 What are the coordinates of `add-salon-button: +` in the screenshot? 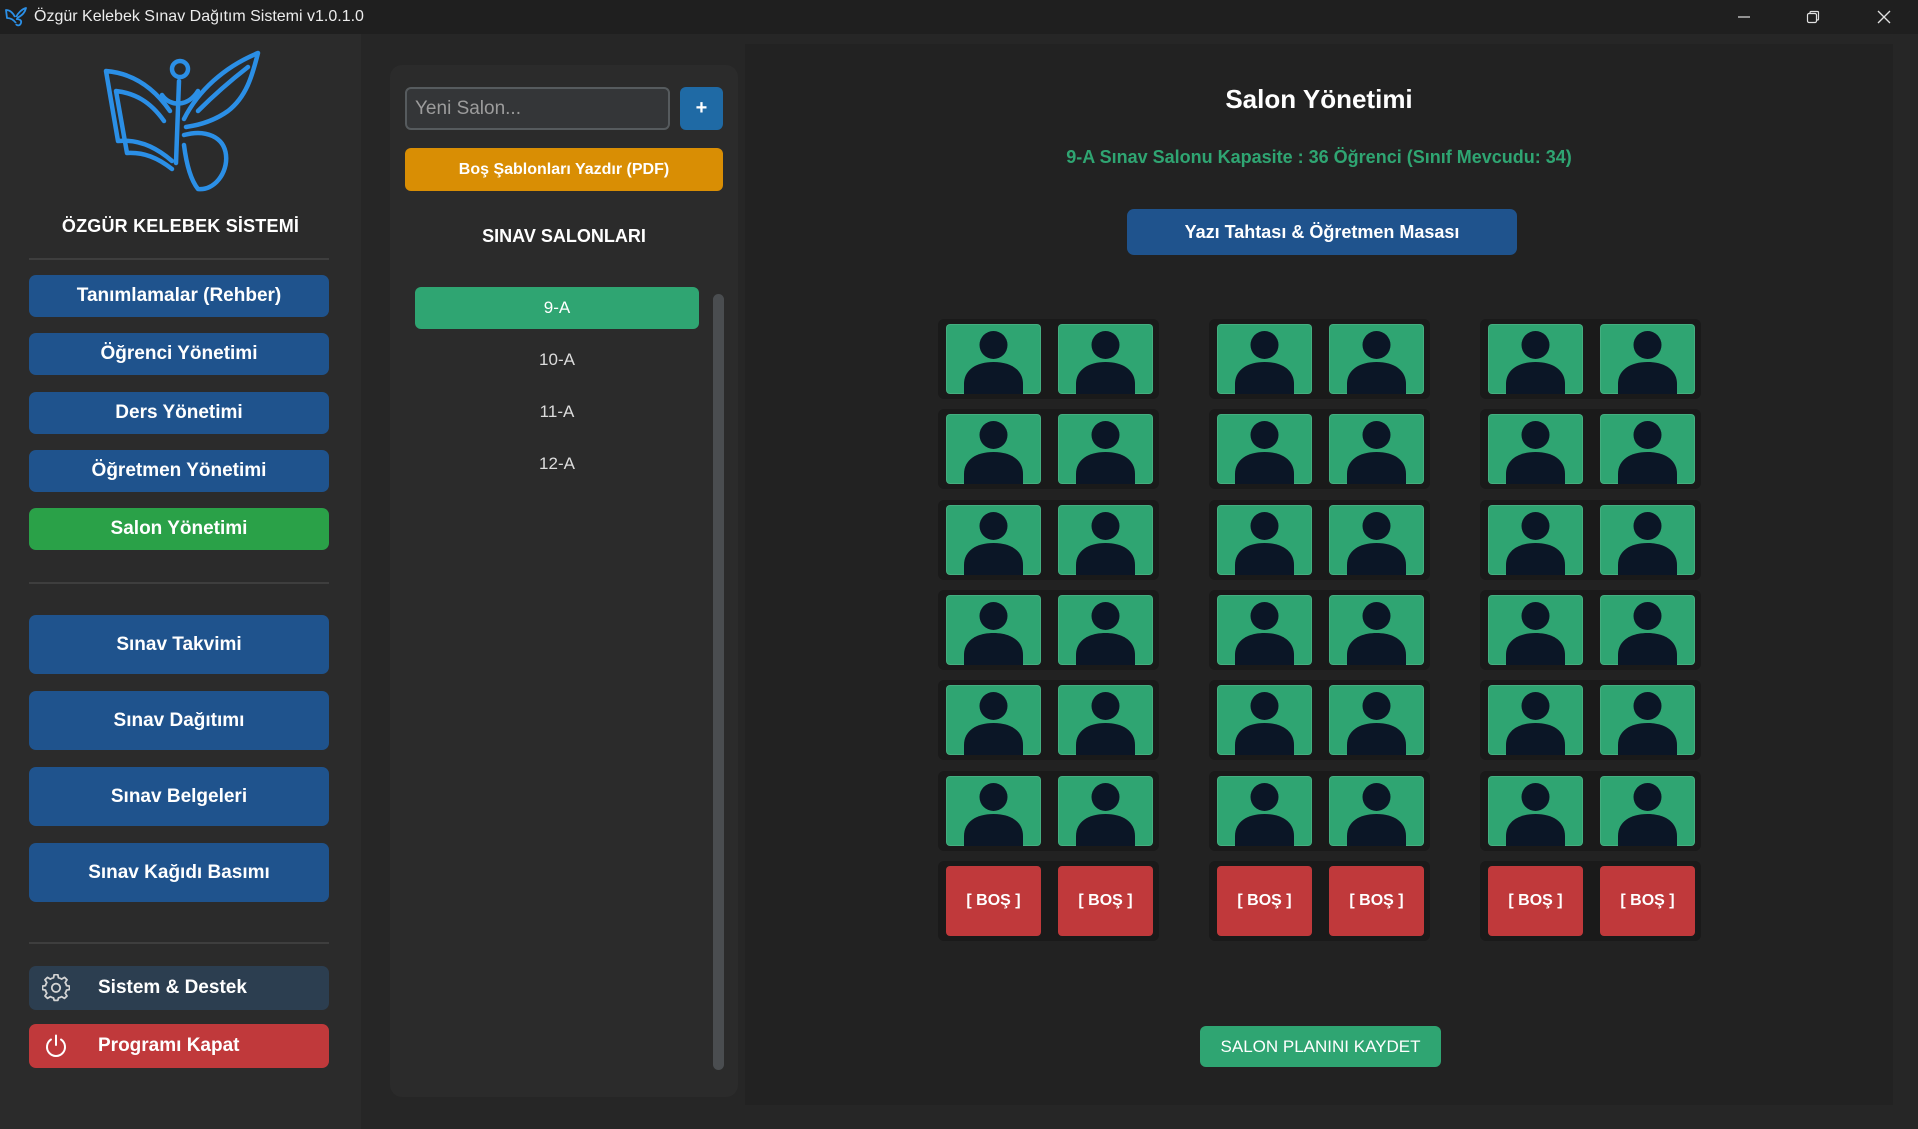 It's located at (701, 108).